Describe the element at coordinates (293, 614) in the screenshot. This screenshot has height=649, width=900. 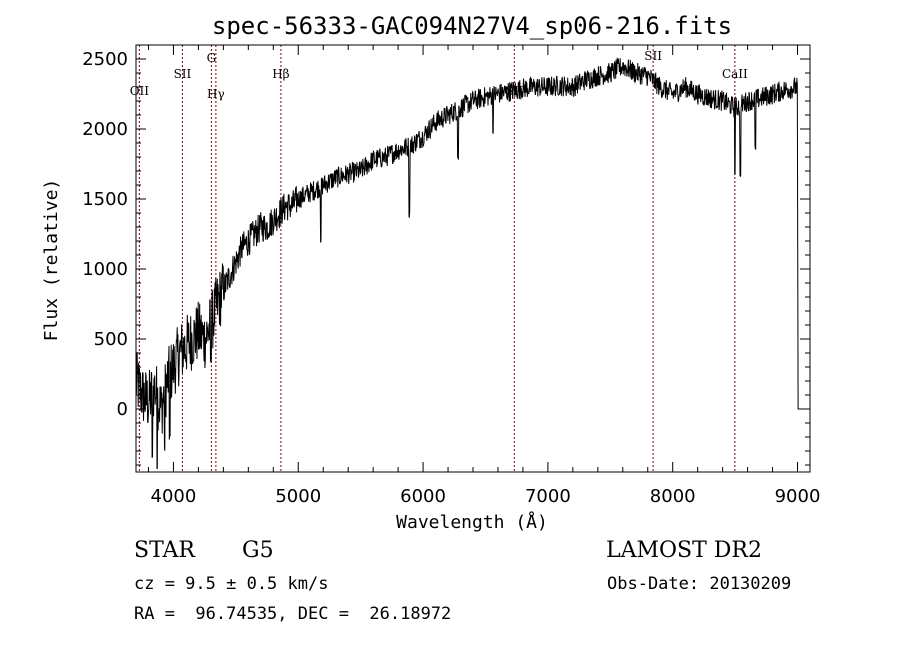
I see `coordinates-text: RA = 96.74535, DEC = 26.18972` at that location.